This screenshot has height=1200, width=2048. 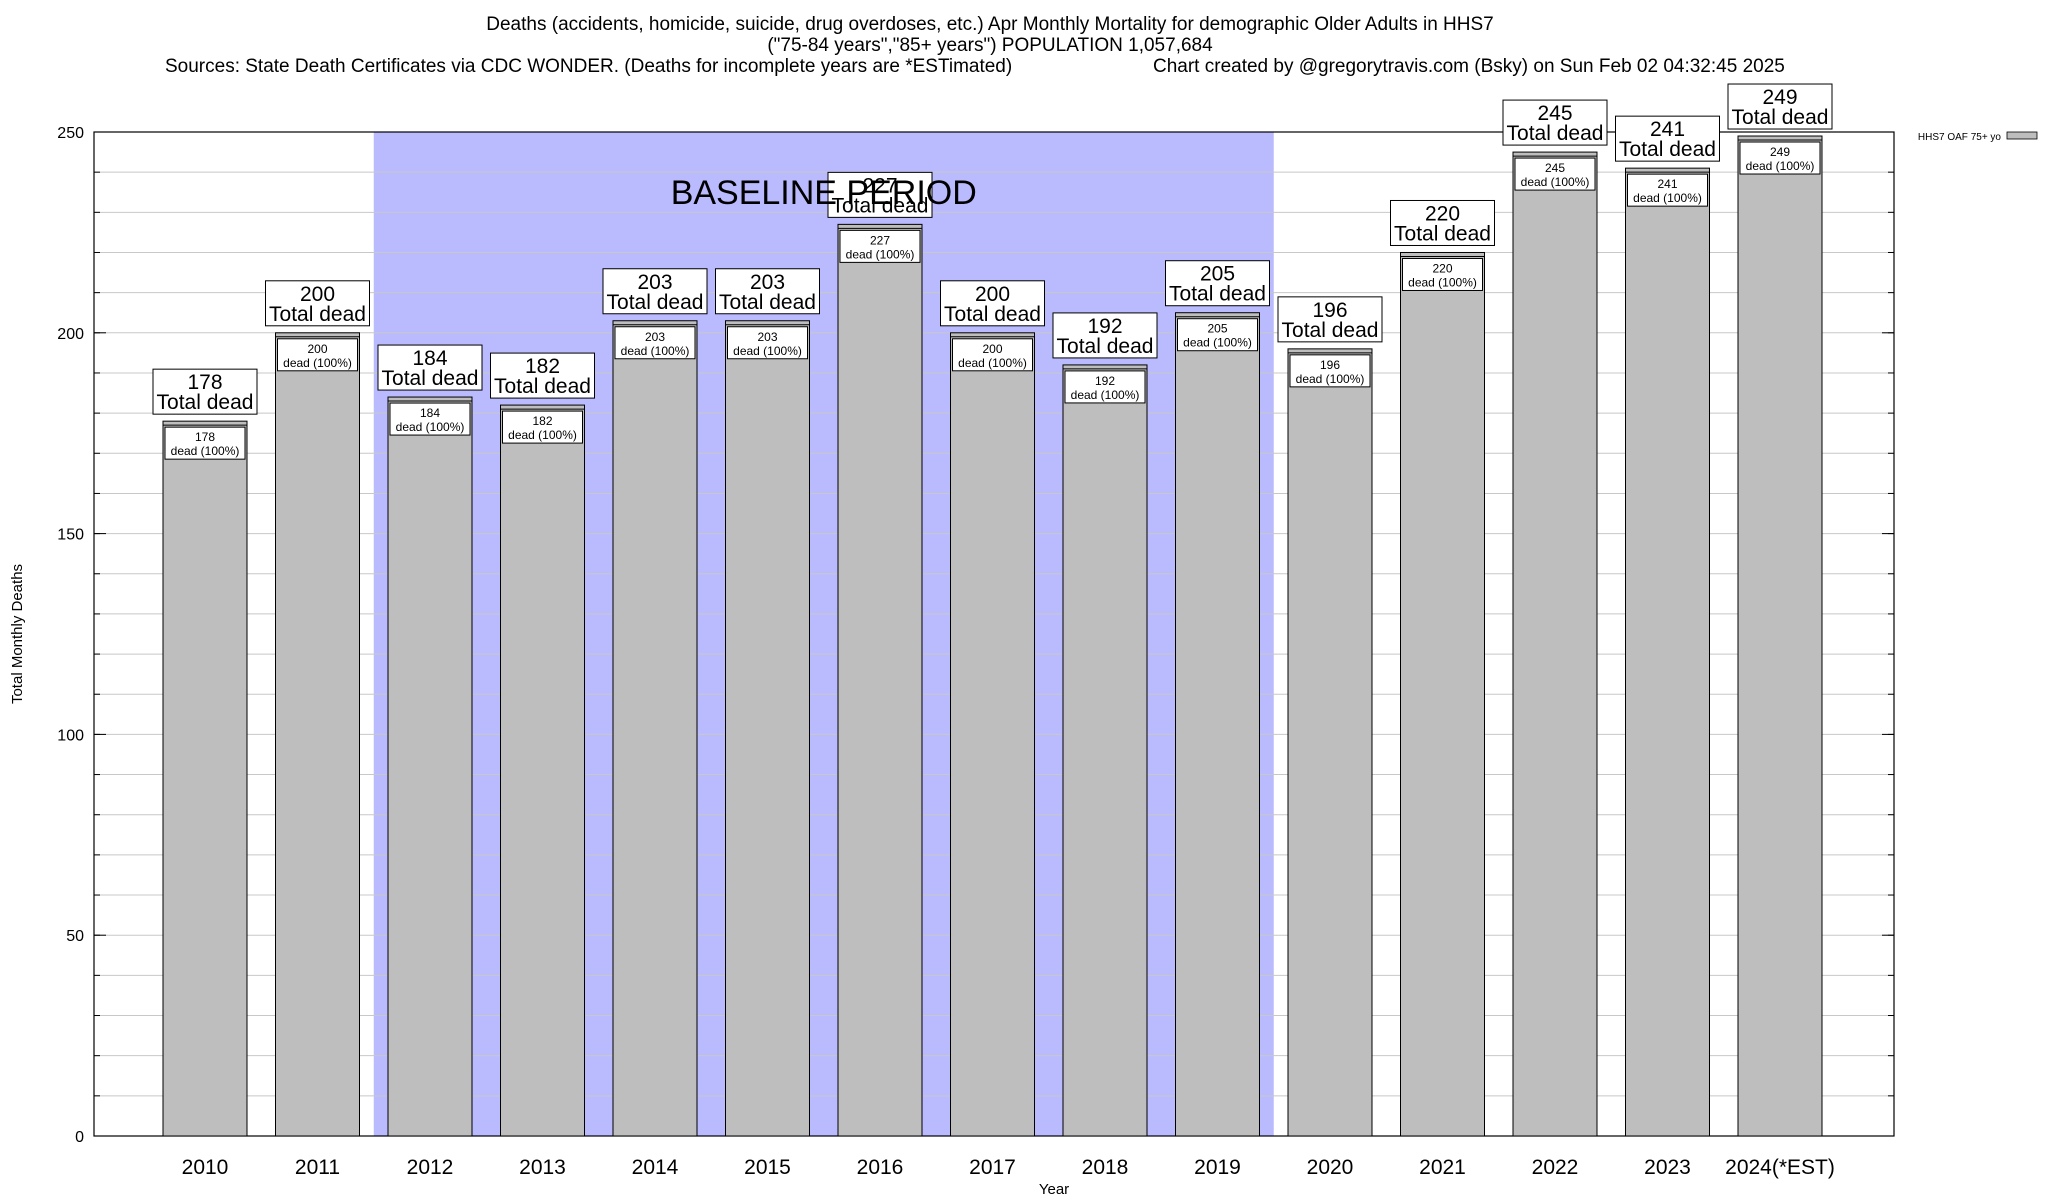 I want to click on bar-inner-value-label: 220, so click(x=1442, y=268).